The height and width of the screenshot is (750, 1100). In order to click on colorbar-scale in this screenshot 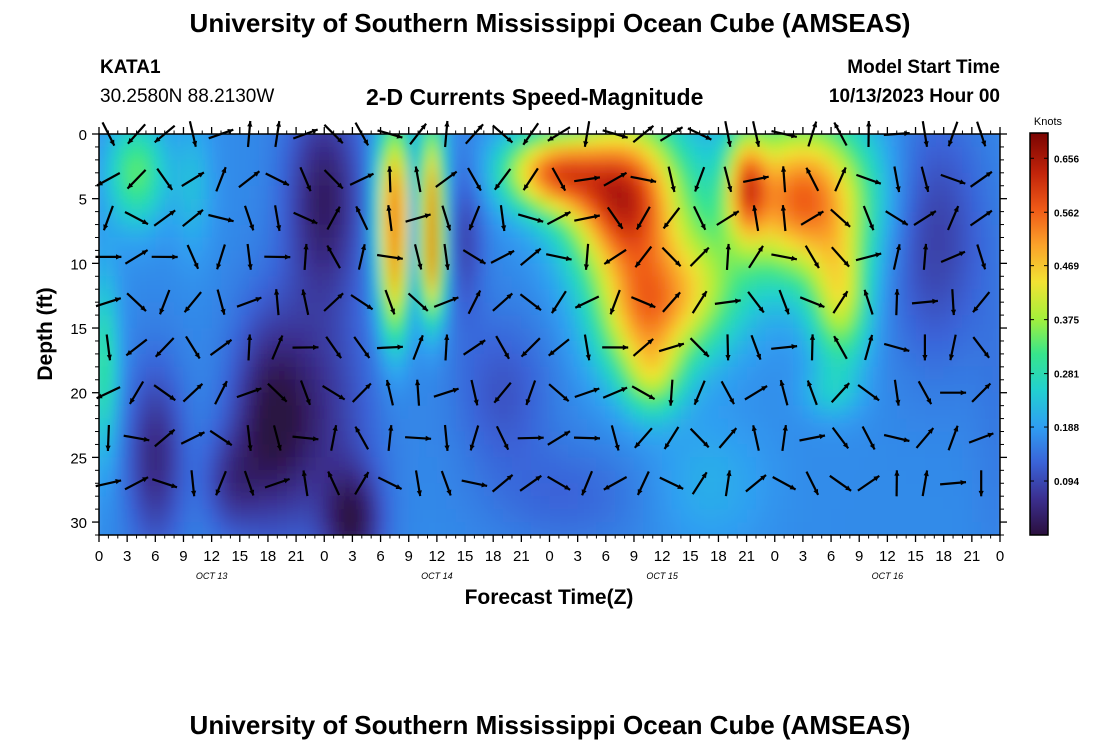, I will do `click(1039, 334)`.